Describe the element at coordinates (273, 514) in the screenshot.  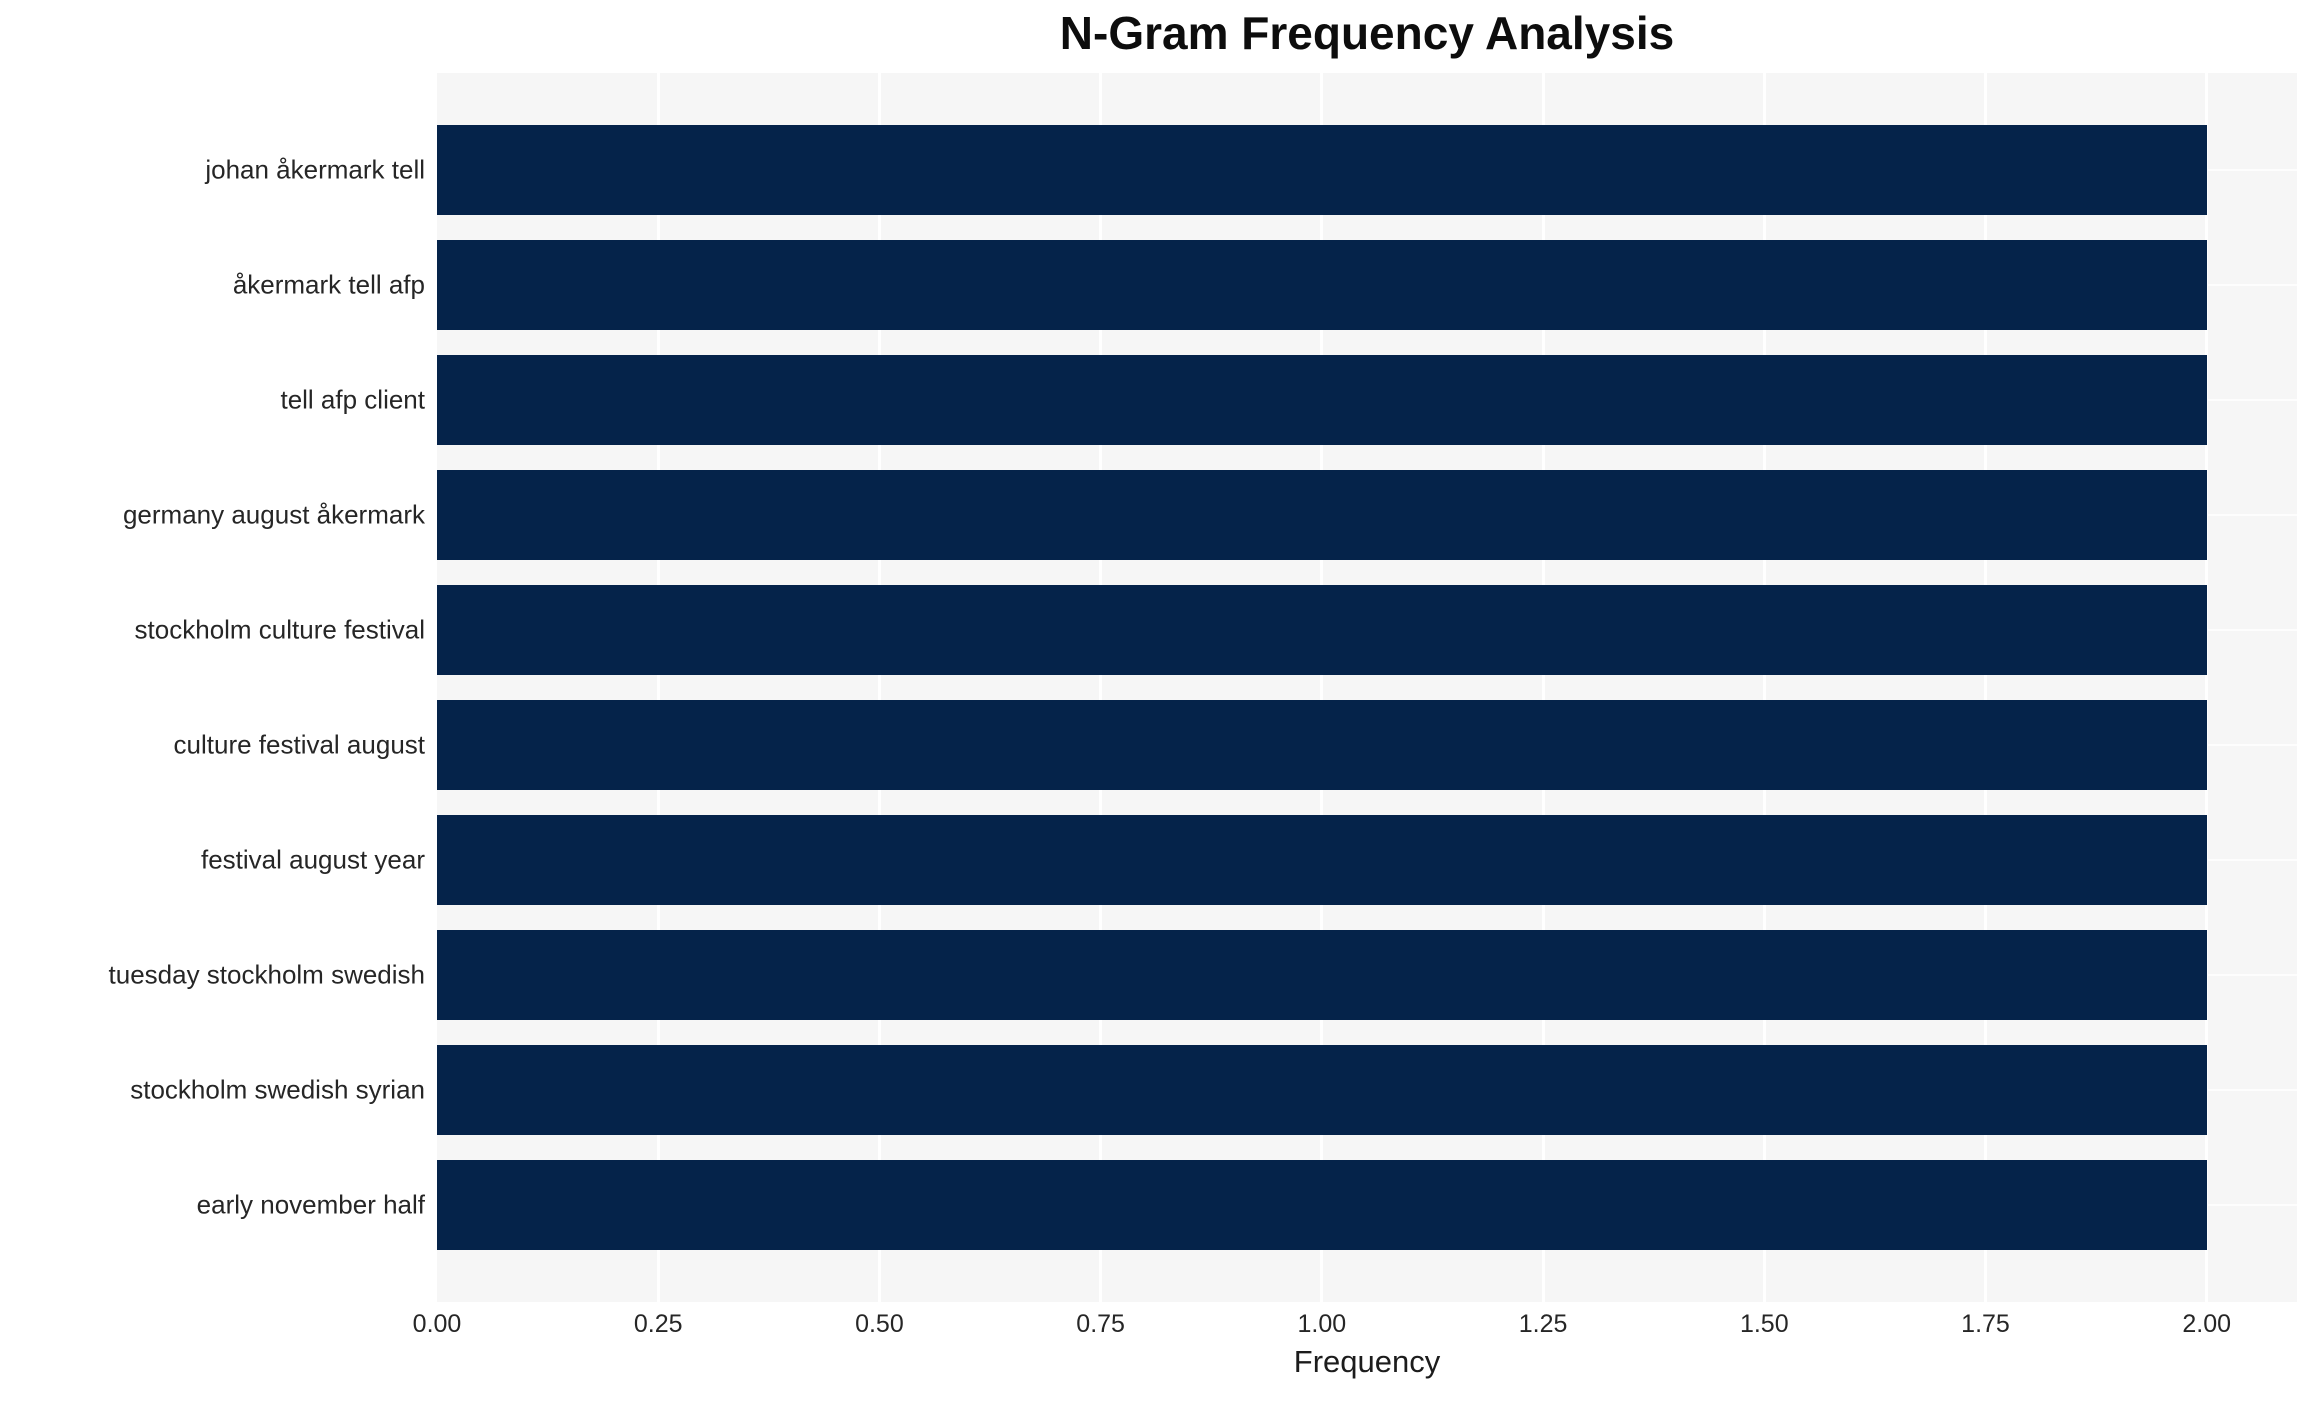
I see `y-axis-label: germany august åkermark` at that location.